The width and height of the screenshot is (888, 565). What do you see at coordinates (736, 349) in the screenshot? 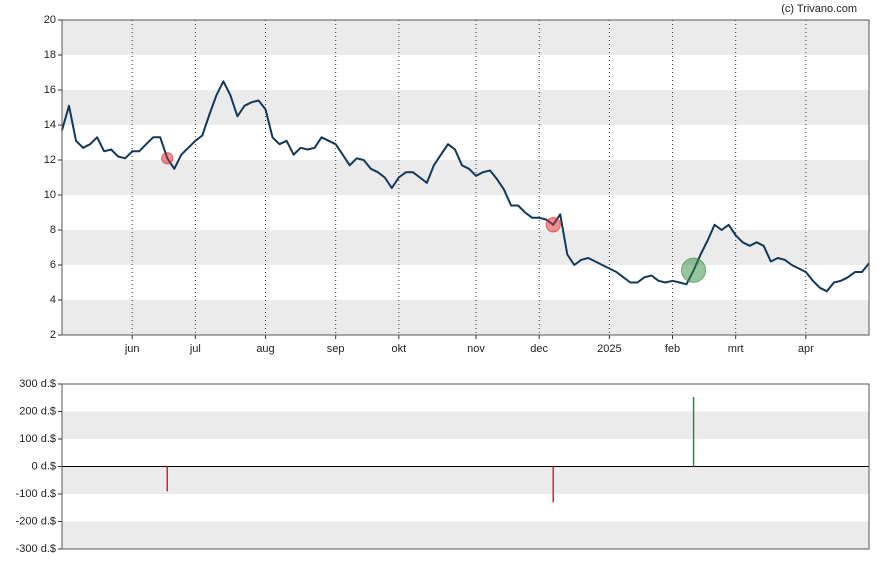
I see `x-tick-label: mrt` at bounding box center [736, 349].